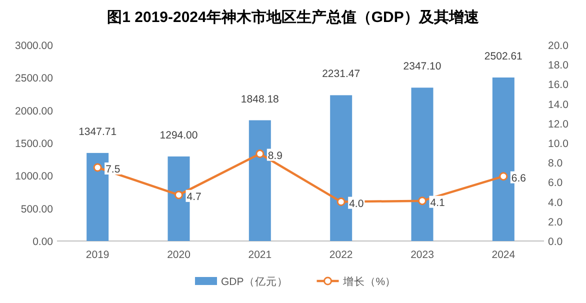 Image resolution: width=586 pixels, height=303 pixels. Describe the element at coordinates (260, 99) in the screenshot. I see `data-label: 1848.18` at that location.